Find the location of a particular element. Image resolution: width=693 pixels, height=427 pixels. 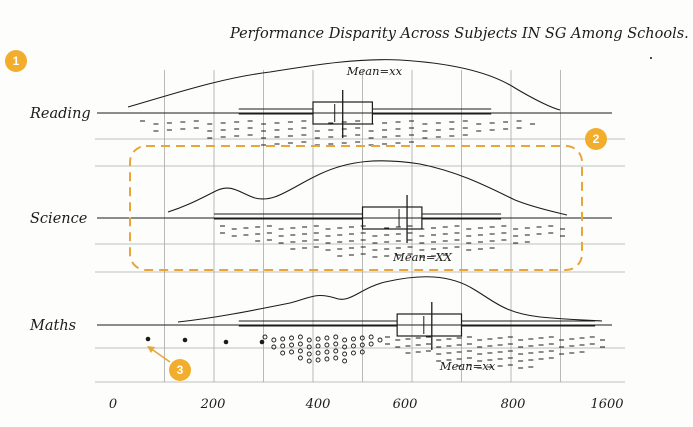

category-label: Reading is located at coordinates (60, 114).